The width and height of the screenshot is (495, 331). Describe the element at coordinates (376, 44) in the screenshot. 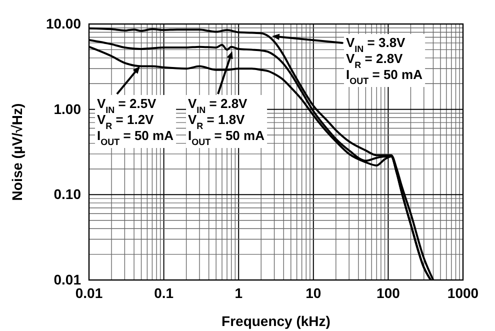

I see `annotation: V$_{IN}$ = 3.8V` at that location.